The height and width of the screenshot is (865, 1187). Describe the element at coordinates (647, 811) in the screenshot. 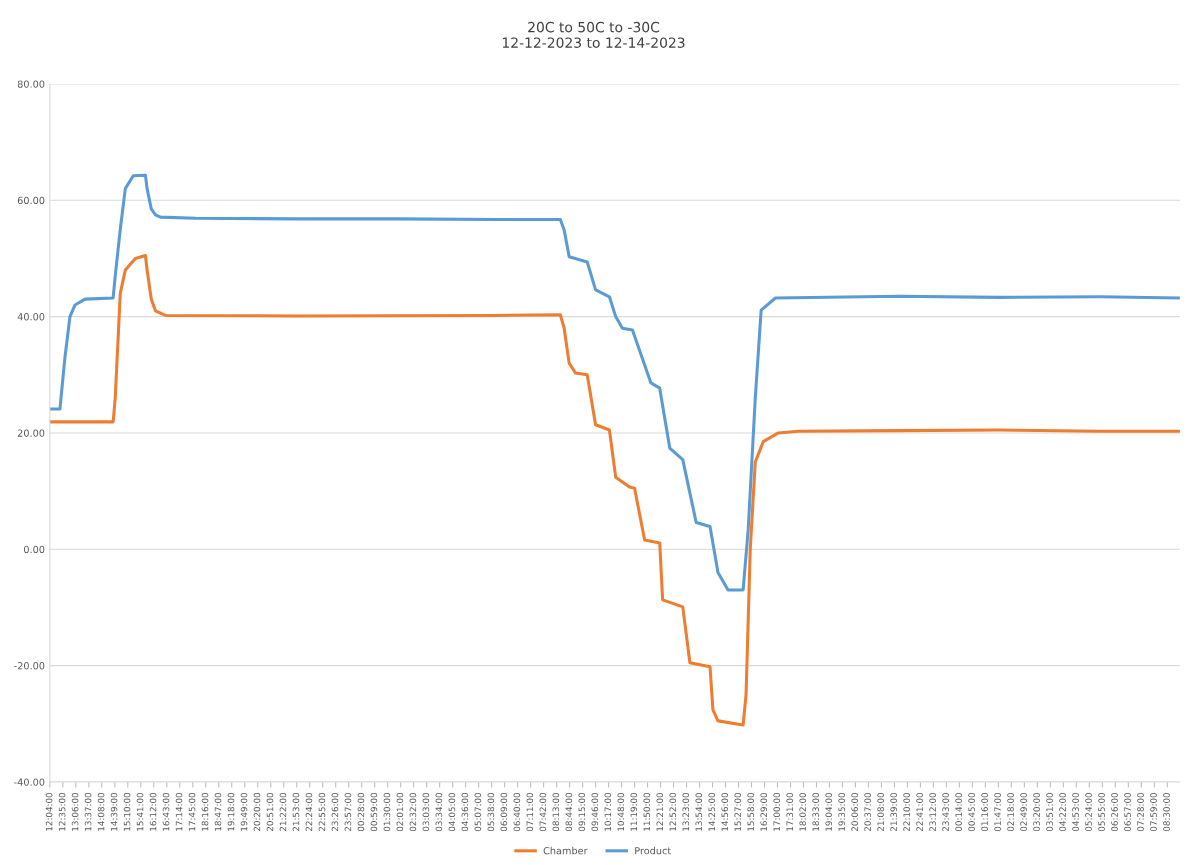

I see `x-tick-label: 11:50:00` at that location.